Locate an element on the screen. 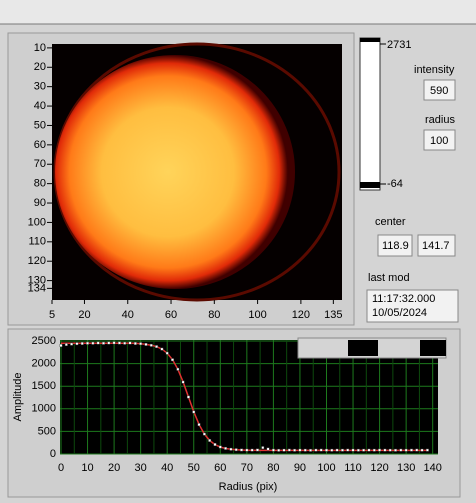 The image size is (476, 503). y-tick-label: 60 is located at coordinates (40, 145).